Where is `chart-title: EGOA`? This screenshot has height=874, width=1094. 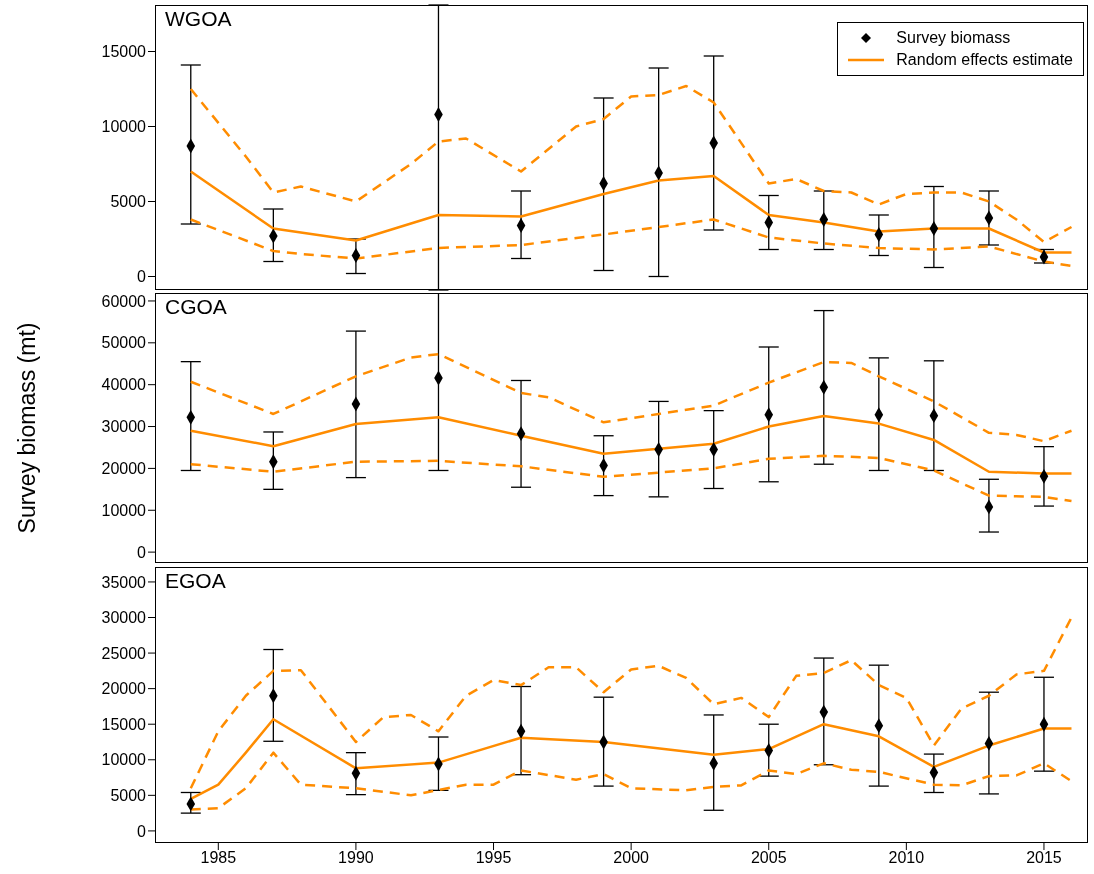 chart-title: EGOA is located at coordinates (195, 581).